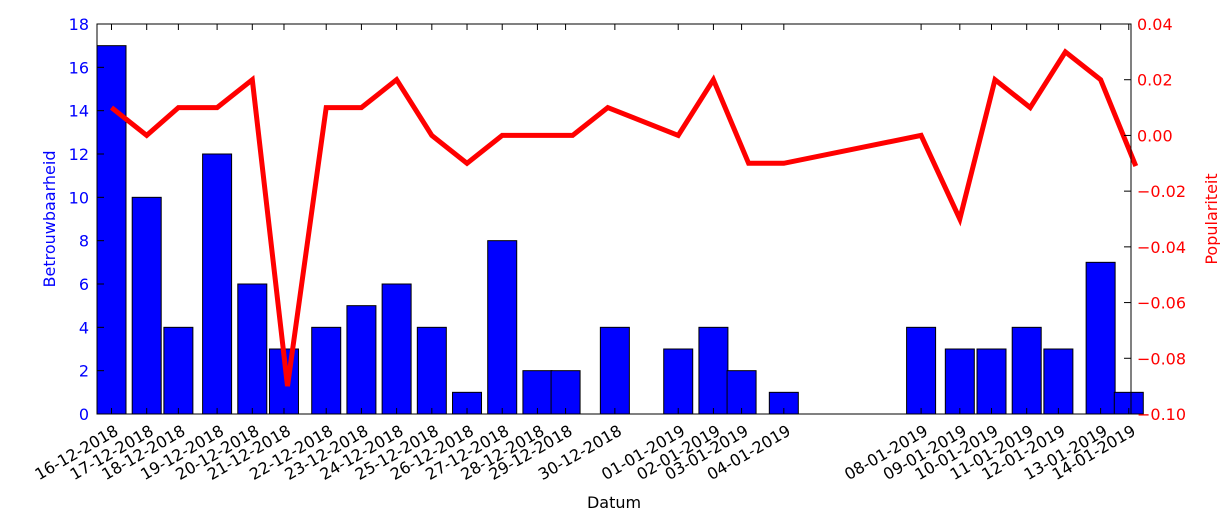 This screenshot has height=515, width=1220. What do you see at coordinates (84, 241) in the screenshot?
I see `left-tick-label: 8` at bounding box center [84, 241].